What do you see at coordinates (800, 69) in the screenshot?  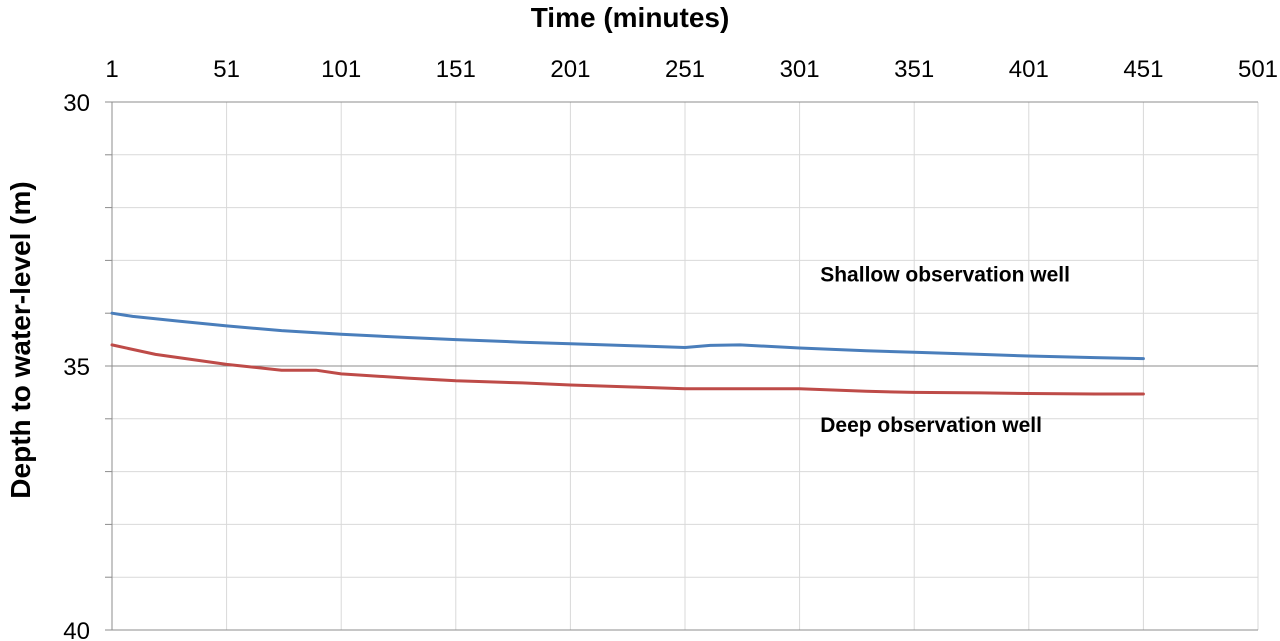 I see `x-tick-label: 301` at bounding box center [800, 69].